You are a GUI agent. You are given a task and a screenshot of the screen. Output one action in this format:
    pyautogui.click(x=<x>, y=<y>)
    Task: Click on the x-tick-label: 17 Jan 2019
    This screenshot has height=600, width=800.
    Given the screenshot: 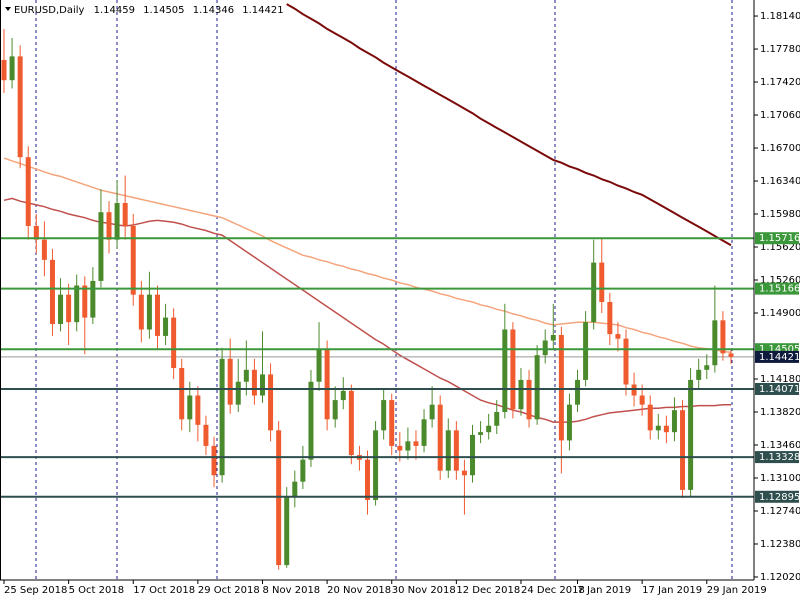 What is the action you would take?
    pyautogui.click(x=672, y=590)
    